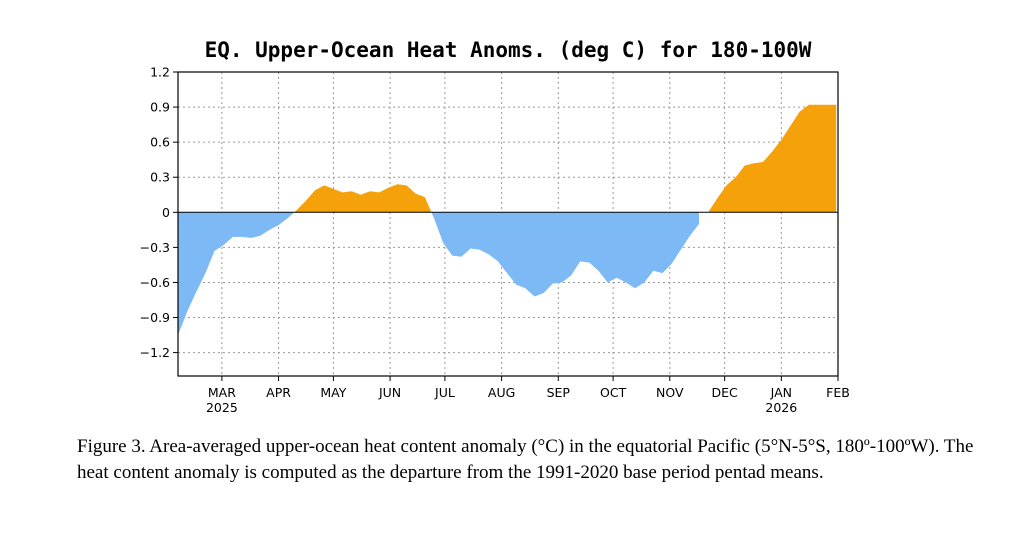  Describe the element at coordinates (222, 407) in the screenshot. I see `x-year-label: 2025` at that location.